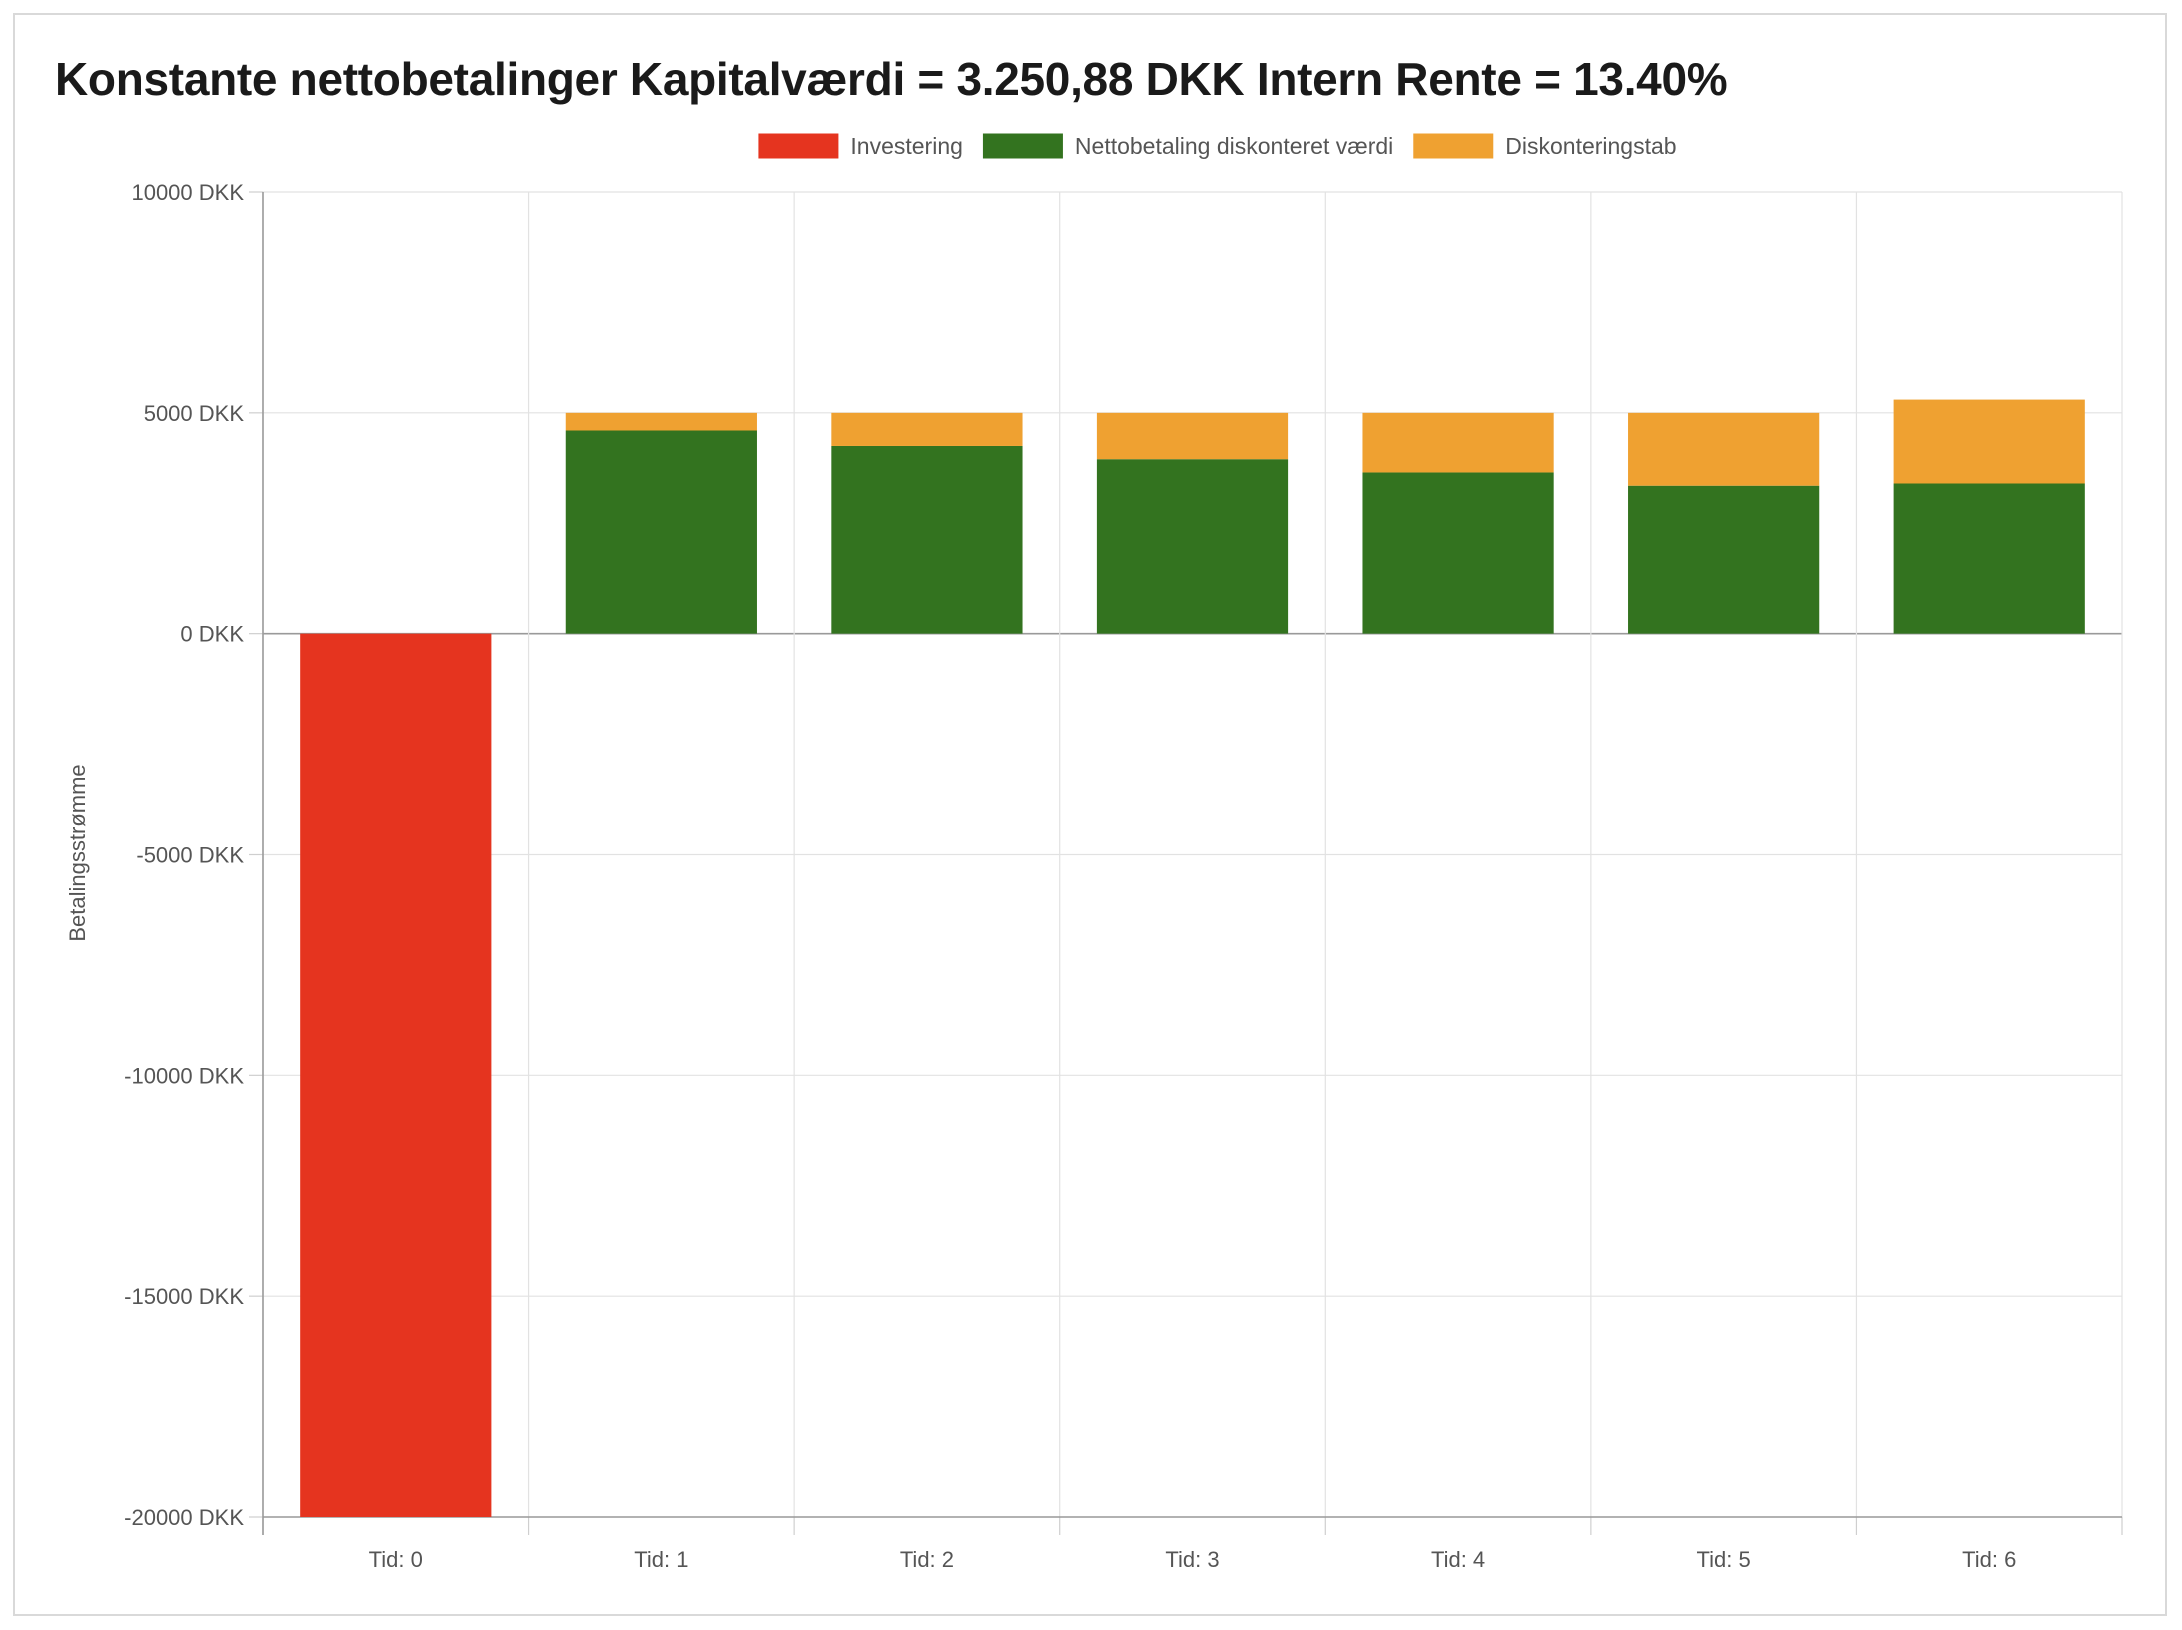 Image resolution: width=2182 pixels, height=1630 pixels. Describe the element at coordinates (661, 1559) in the screenshot. I see `x-tick-label: Tid: 1` at that location.